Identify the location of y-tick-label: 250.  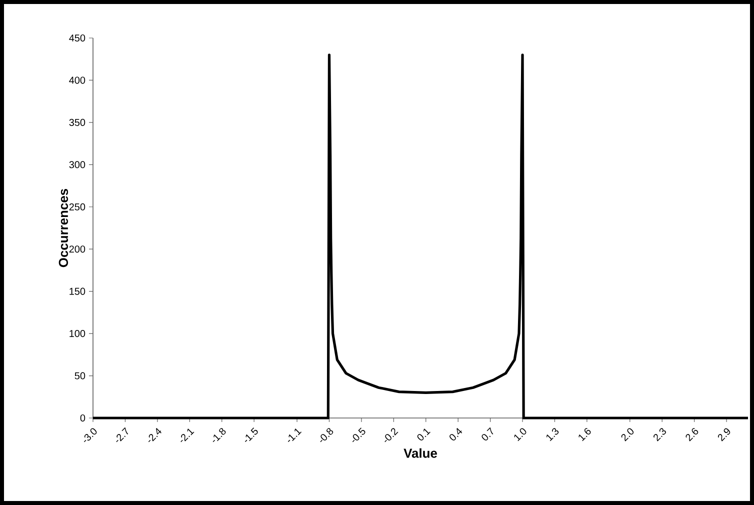
(77, 206).